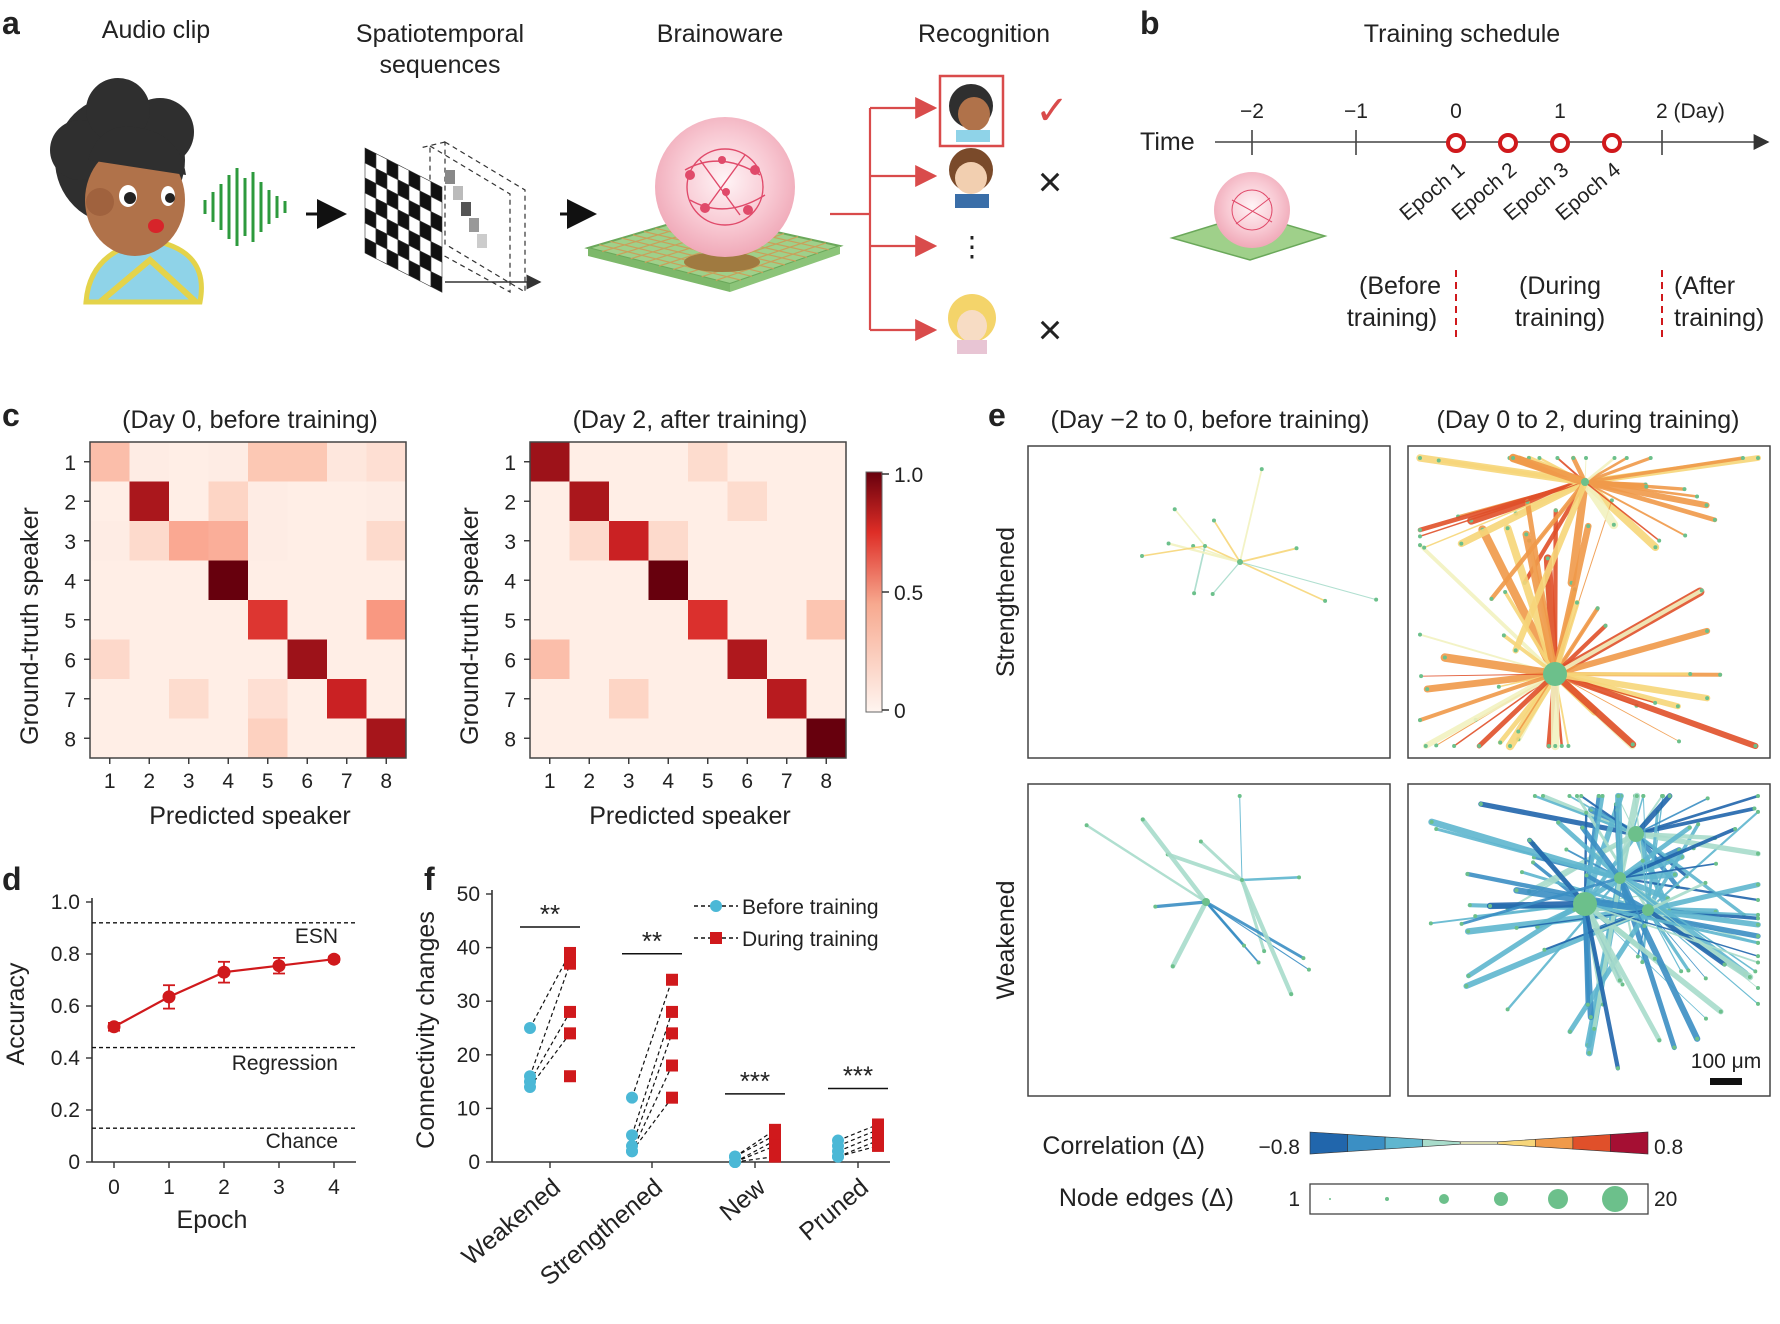 This screenshot has width=1780, height=1324. Describe the element at coordinates (11, 415) in the screenshot. I see `panel-label-c: c` at that location.